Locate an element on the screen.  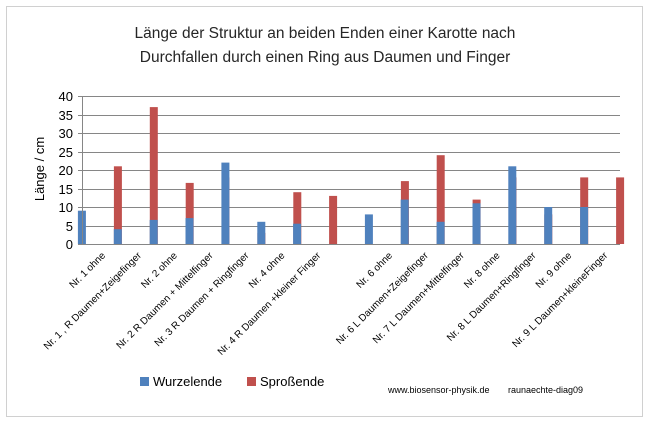
y-tick-label-5: 5 is located at coordinates (69, 226).